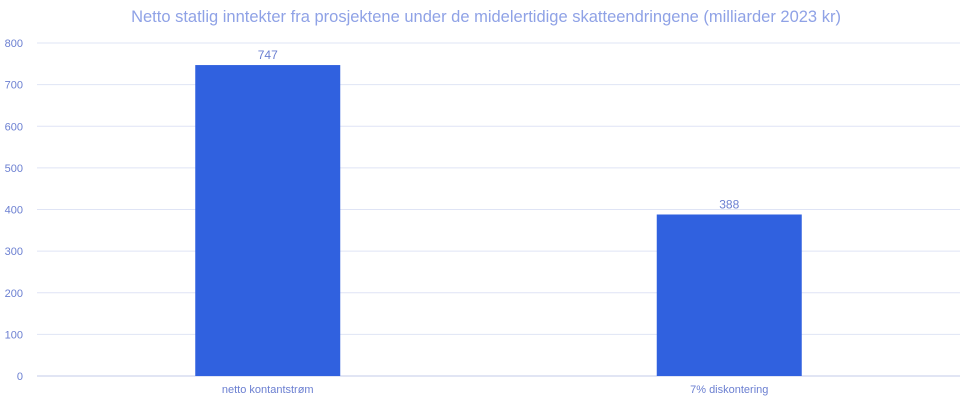 The height and width of the screenshot is (403, 972). I want to click on y-tick-label: 500, so click(14, 169).